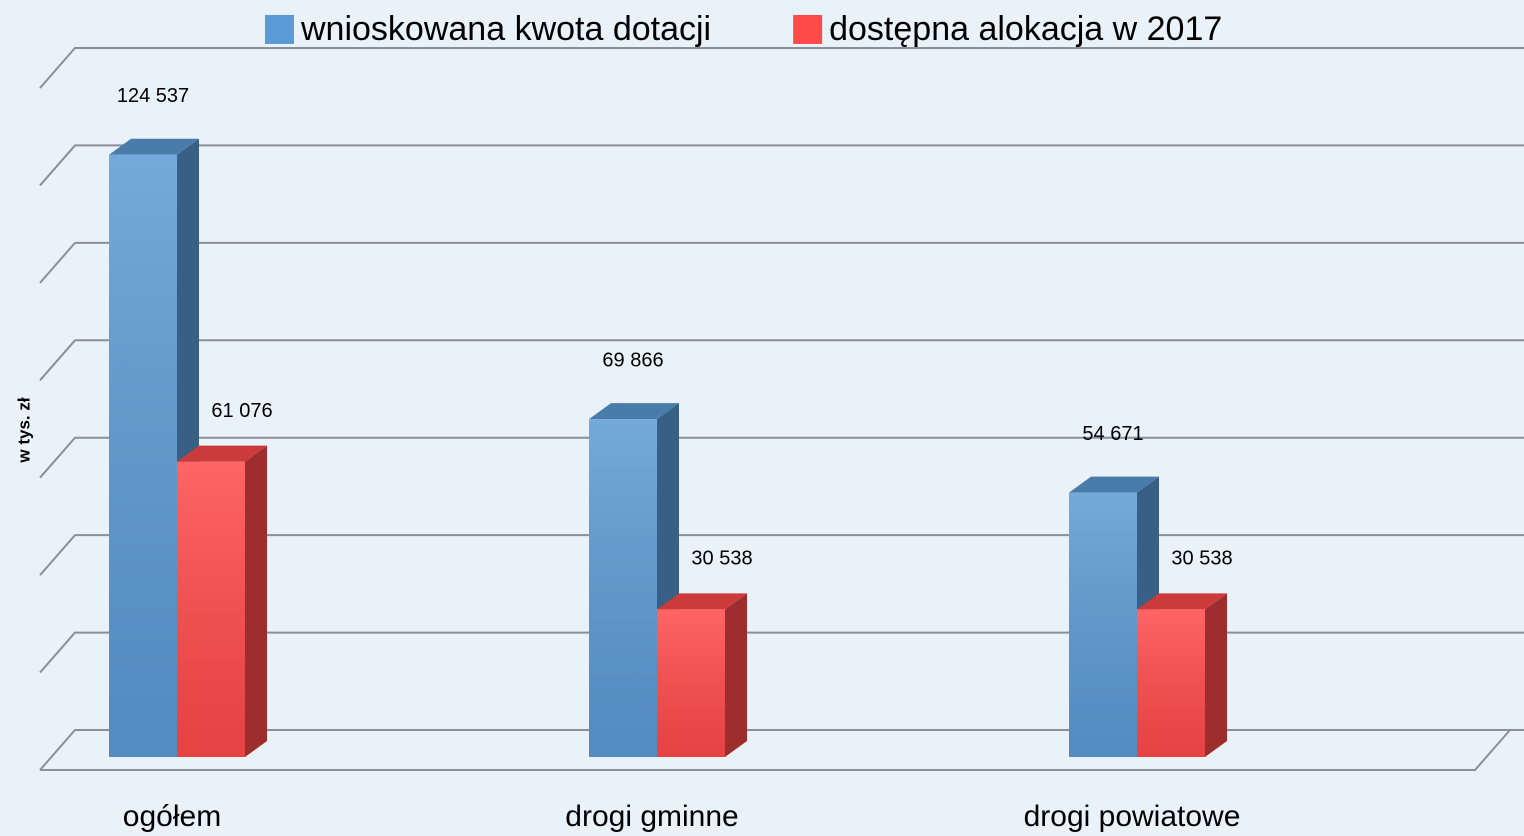  What do you see at coordinates (1132, 816) in the screenshot?
I see `x-tick-label: drogi powiatowe` at bounding box center [1132, 816].